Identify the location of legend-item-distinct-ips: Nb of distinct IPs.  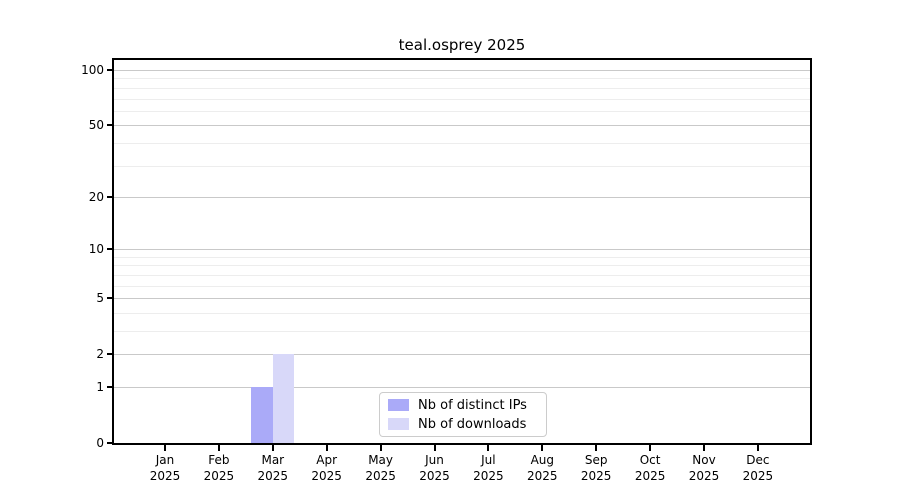
(463, 405).